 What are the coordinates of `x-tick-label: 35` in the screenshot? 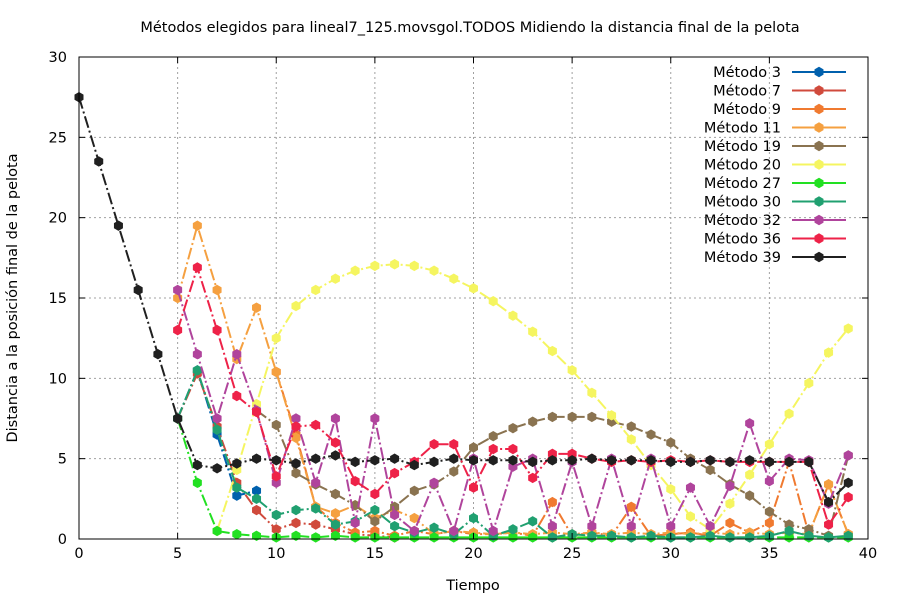 It's located at (769, 554).